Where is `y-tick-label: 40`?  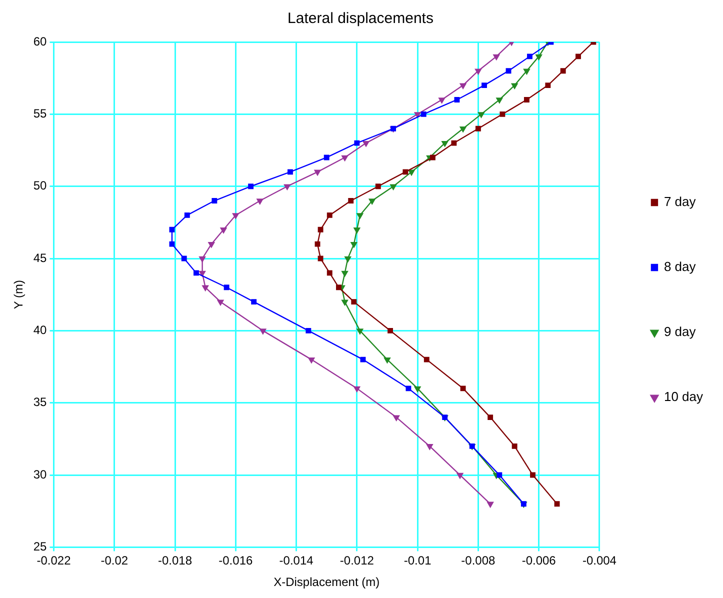 y-tick-label: 40 is located at coordinates (40, 330).